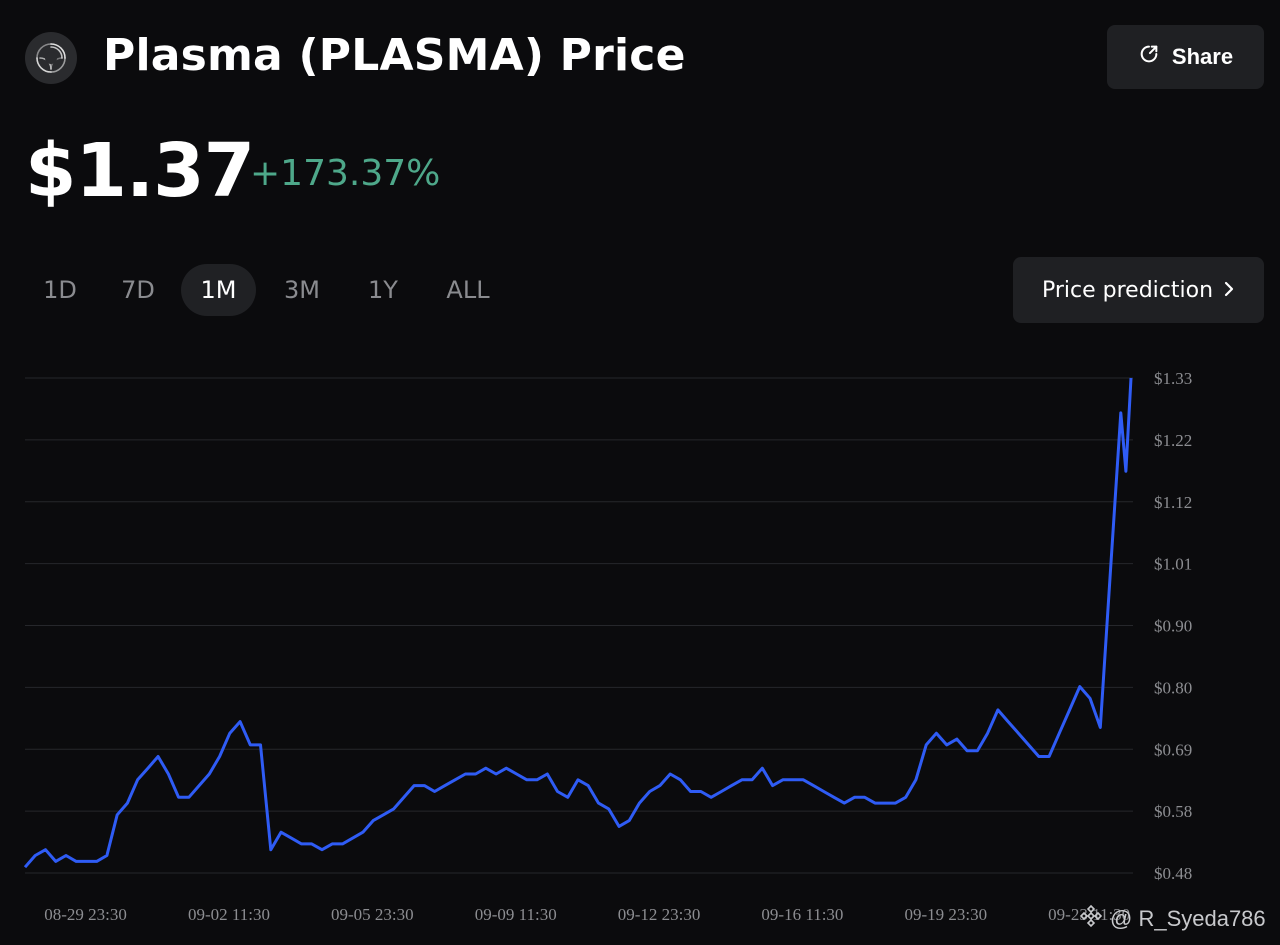  Describe the element at coordinates (302, 290) in the screenshot. I see `tab-3m: 3M` at that location.